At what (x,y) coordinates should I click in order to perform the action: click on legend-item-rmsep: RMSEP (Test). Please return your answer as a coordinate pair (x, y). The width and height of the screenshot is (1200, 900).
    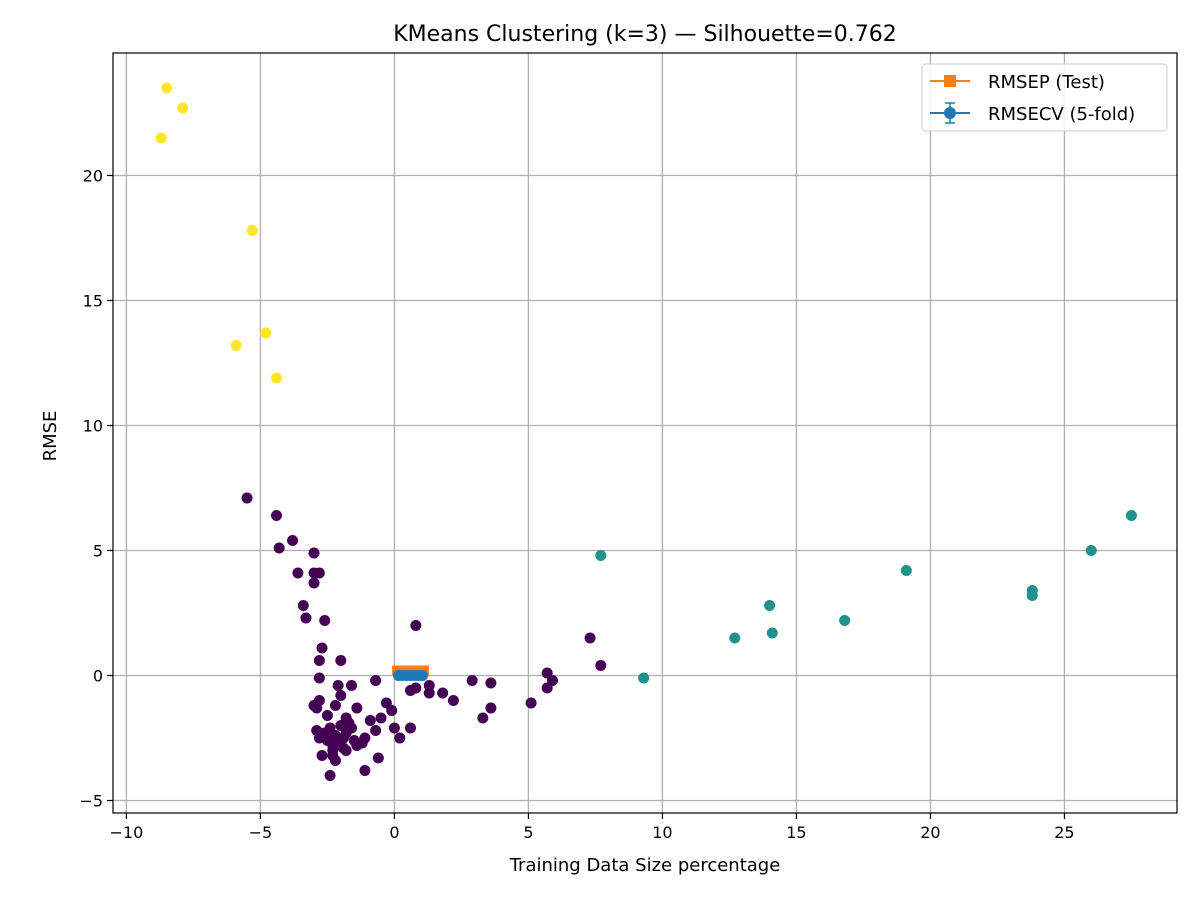
    Looking at the image, I should click on (1017, 82).